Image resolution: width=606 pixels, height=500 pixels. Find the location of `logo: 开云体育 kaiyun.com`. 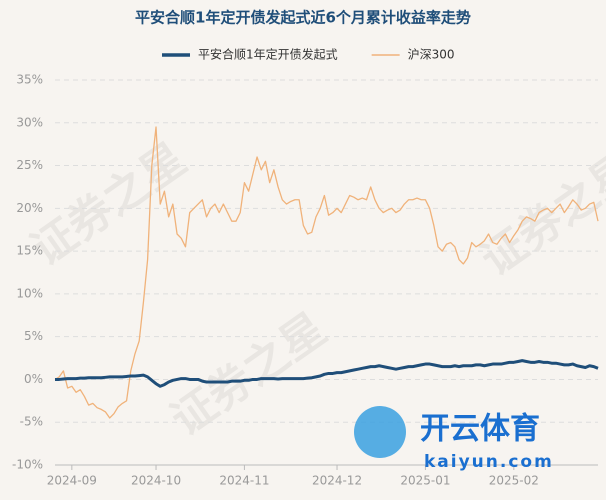

logo: 开云体育 kaiyun.com is located at coordinates (454, 439).